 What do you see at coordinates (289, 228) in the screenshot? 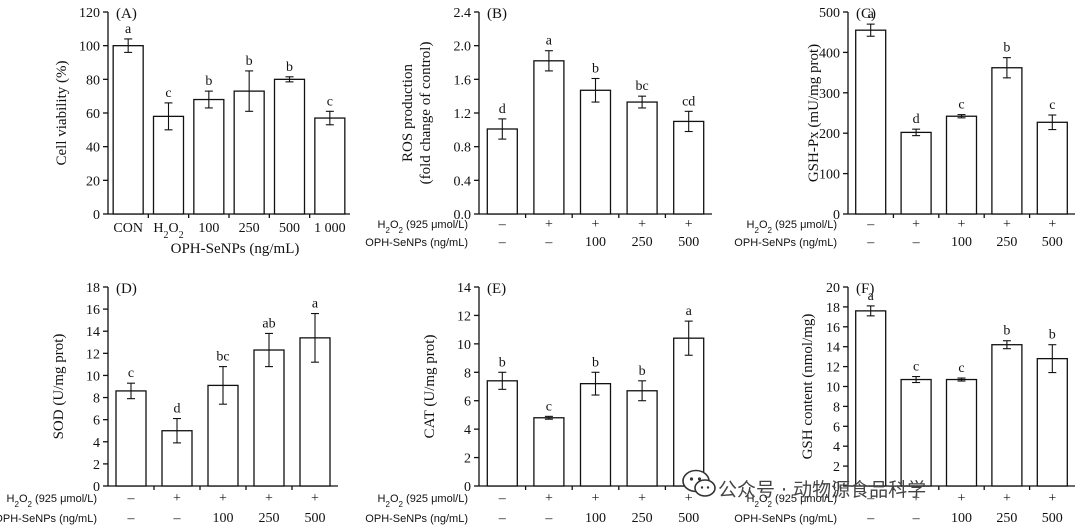
I see `x-tick-label: 500` at bounding box center [289, 228].